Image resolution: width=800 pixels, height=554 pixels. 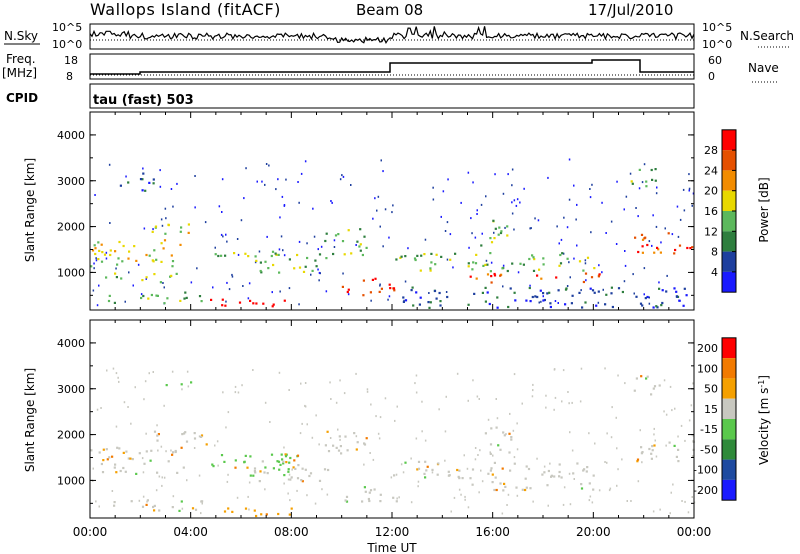 I want to click on power-ytick-label: 3000, so click(x=71, y=181).